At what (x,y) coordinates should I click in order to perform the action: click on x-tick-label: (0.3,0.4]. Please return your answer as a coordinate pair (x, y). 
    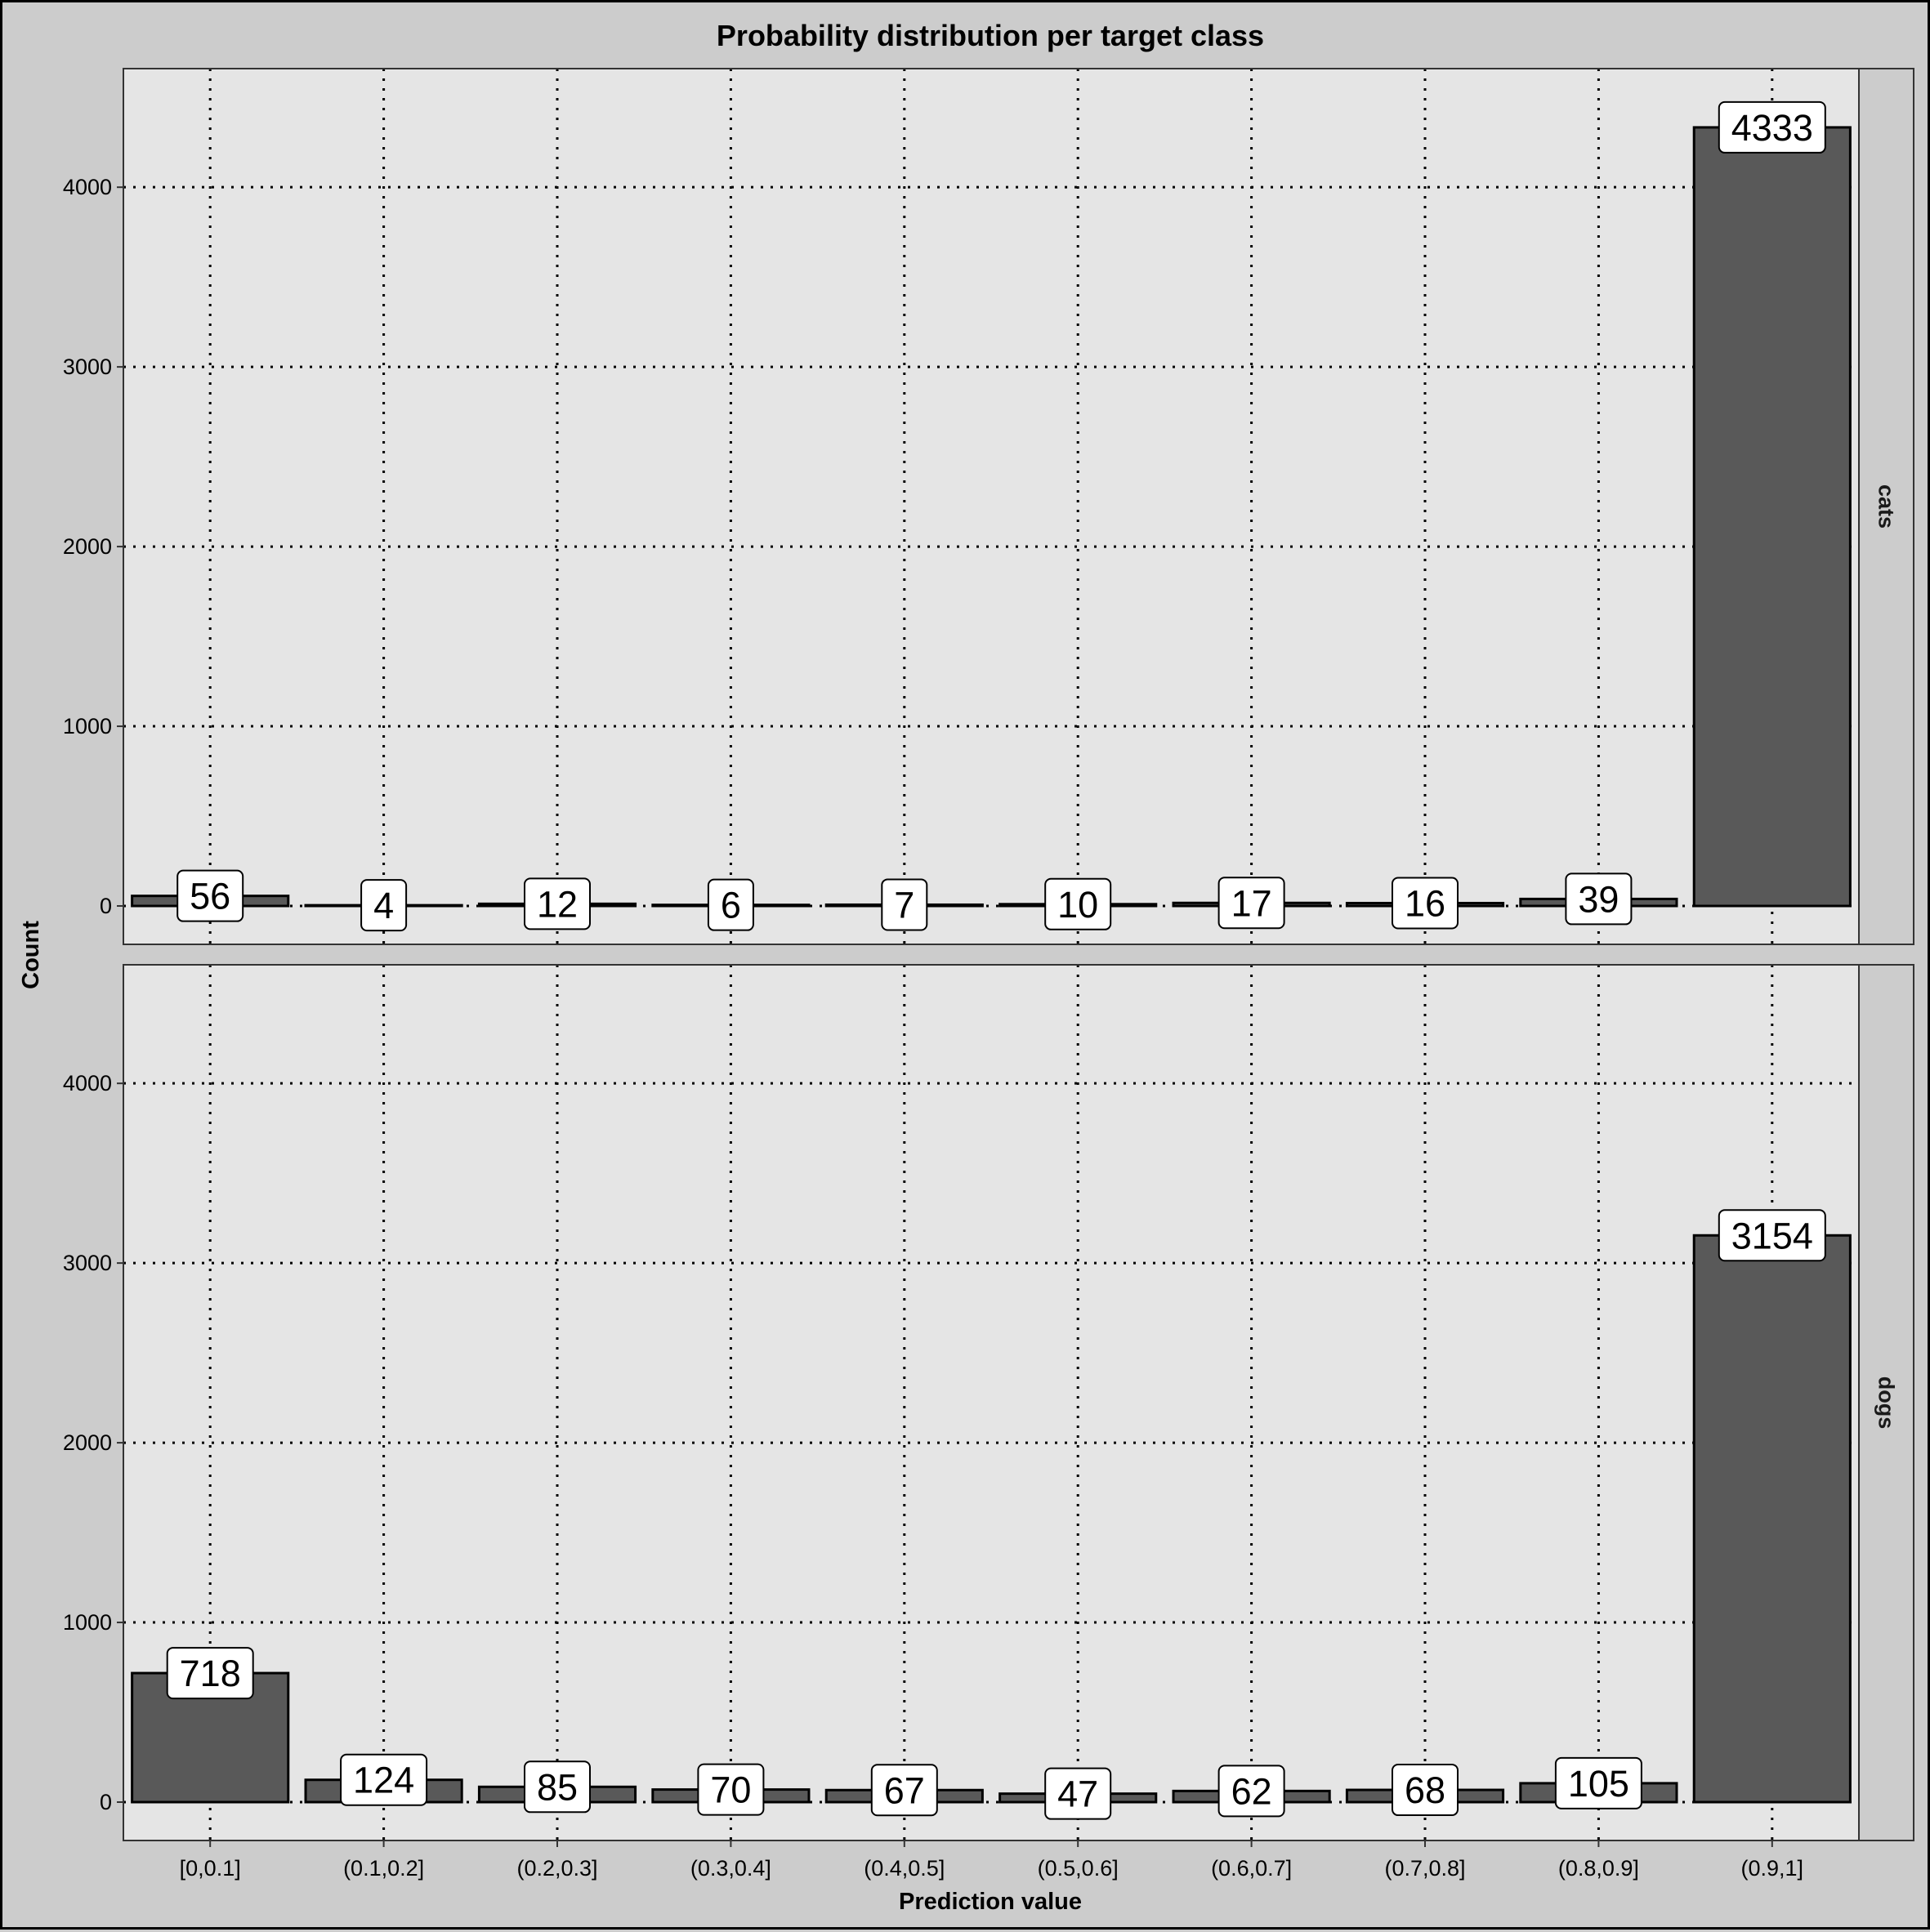
    Looking at the image, I should click on (730, 1869).